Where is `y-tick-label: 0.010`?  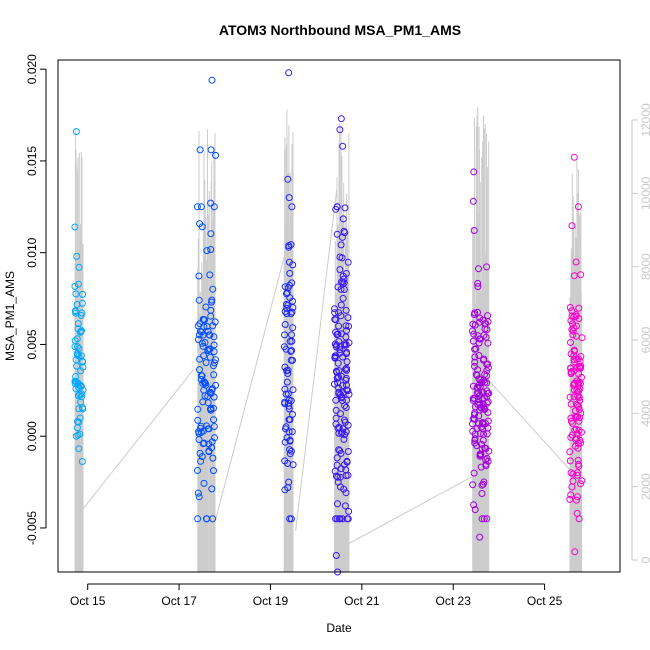
y-tick-label: 0.010 is located at coordinates (32, 252).